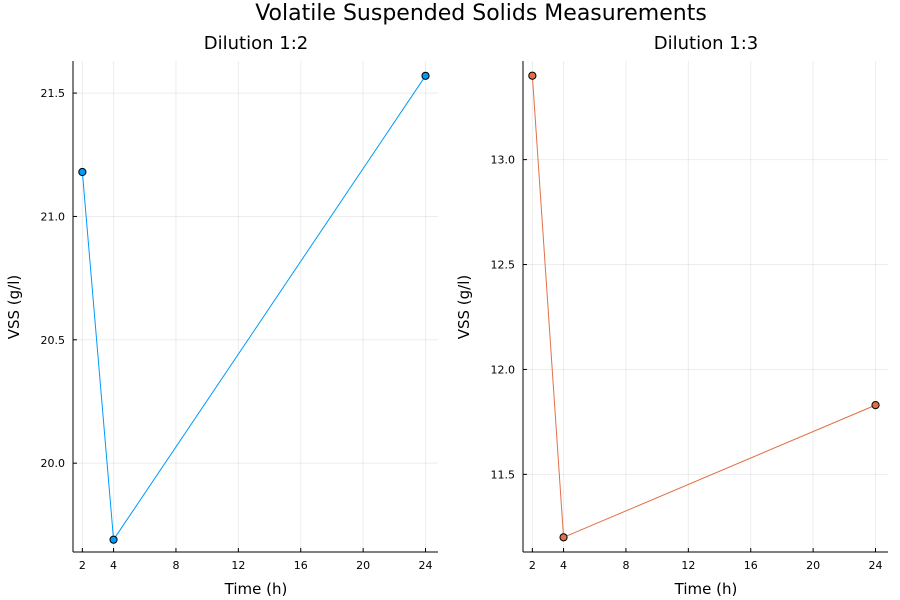  What do you see at coordinates (175, 565) in the screenshot?
I see `x-tick-label-left-2: 8` at bounding box center [175, 565].